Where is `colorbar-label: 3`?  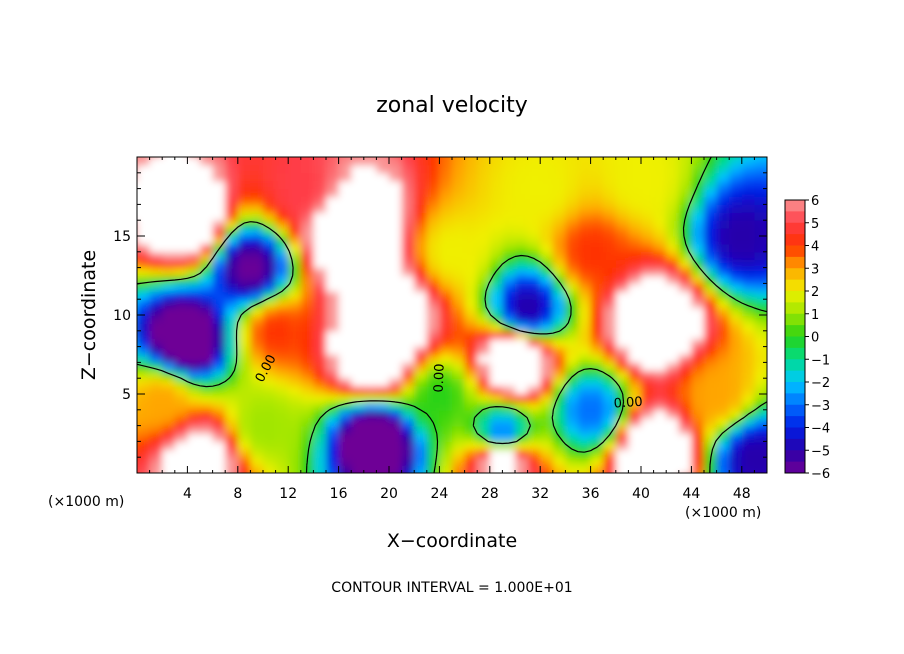
colorbar-label: 3 is located at coordinates (815, 269).